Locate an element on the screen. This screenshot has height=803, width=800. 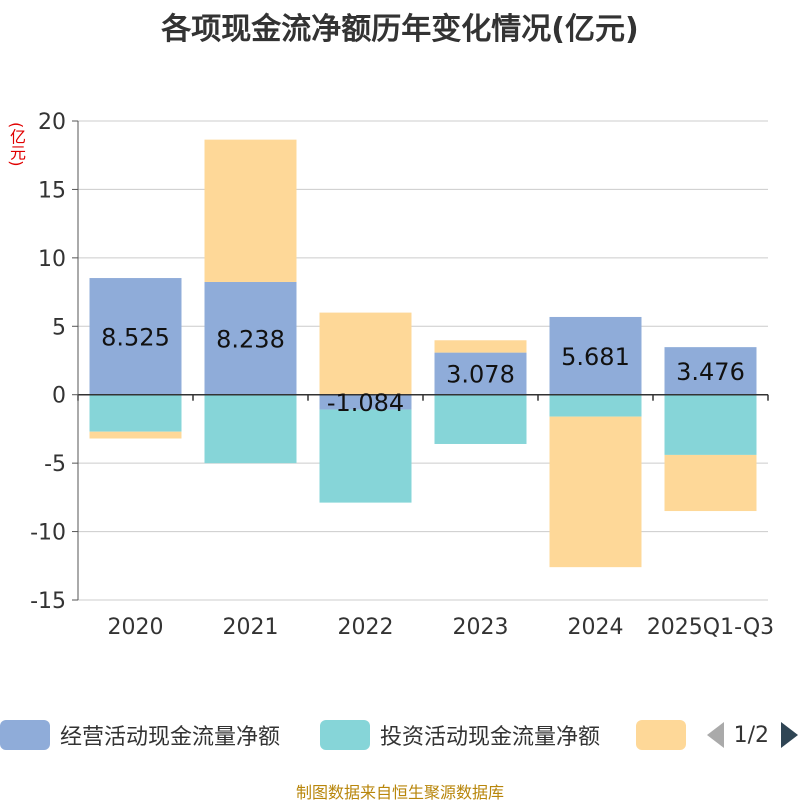
data-label: 8.238 is located at coordinates (250, 339).